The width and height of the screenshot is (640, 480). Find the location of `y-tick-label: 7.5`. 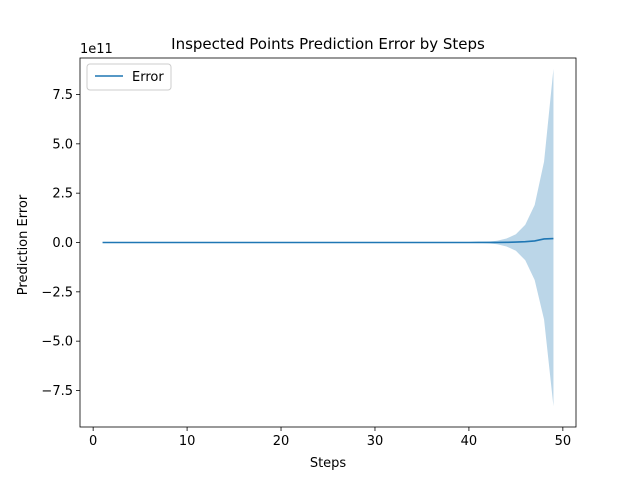

y-tick-label: 7.5 is located at coordinates (62, 95).